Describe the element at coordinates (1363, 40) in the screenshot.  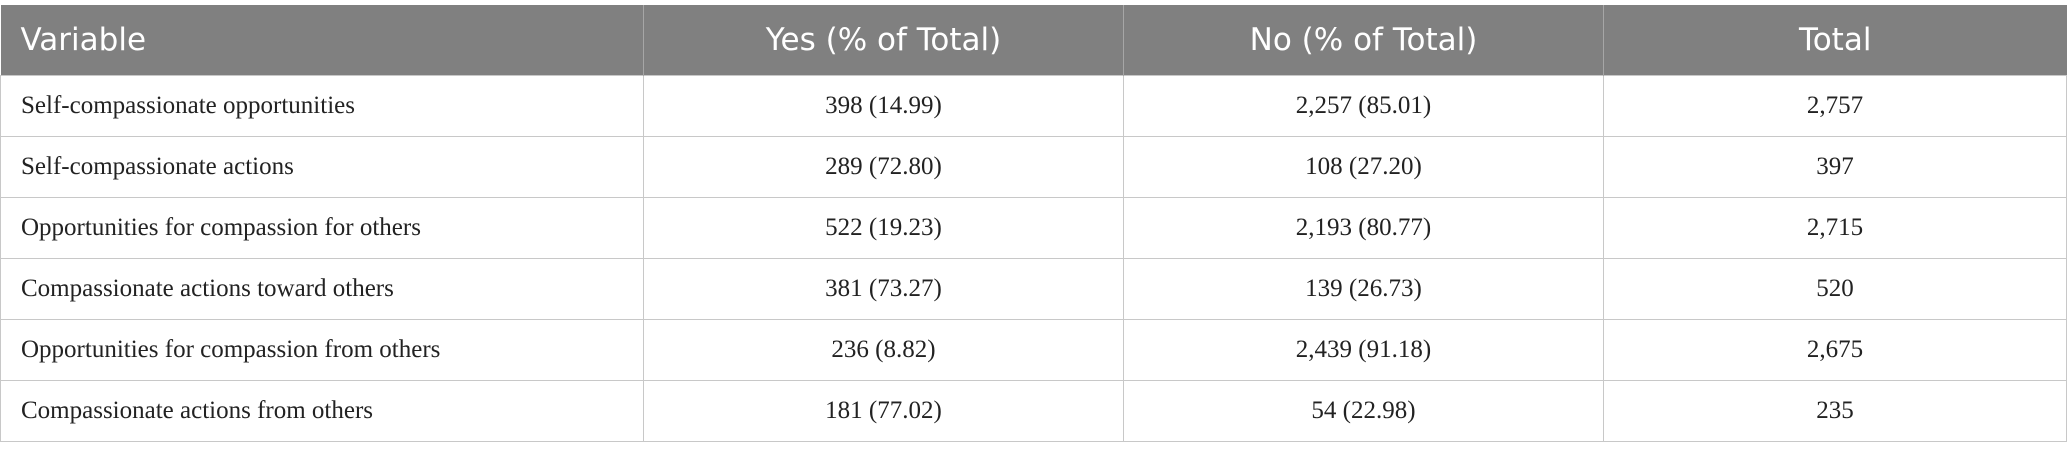
I see `header-cell: No (% of Total)` at that location.